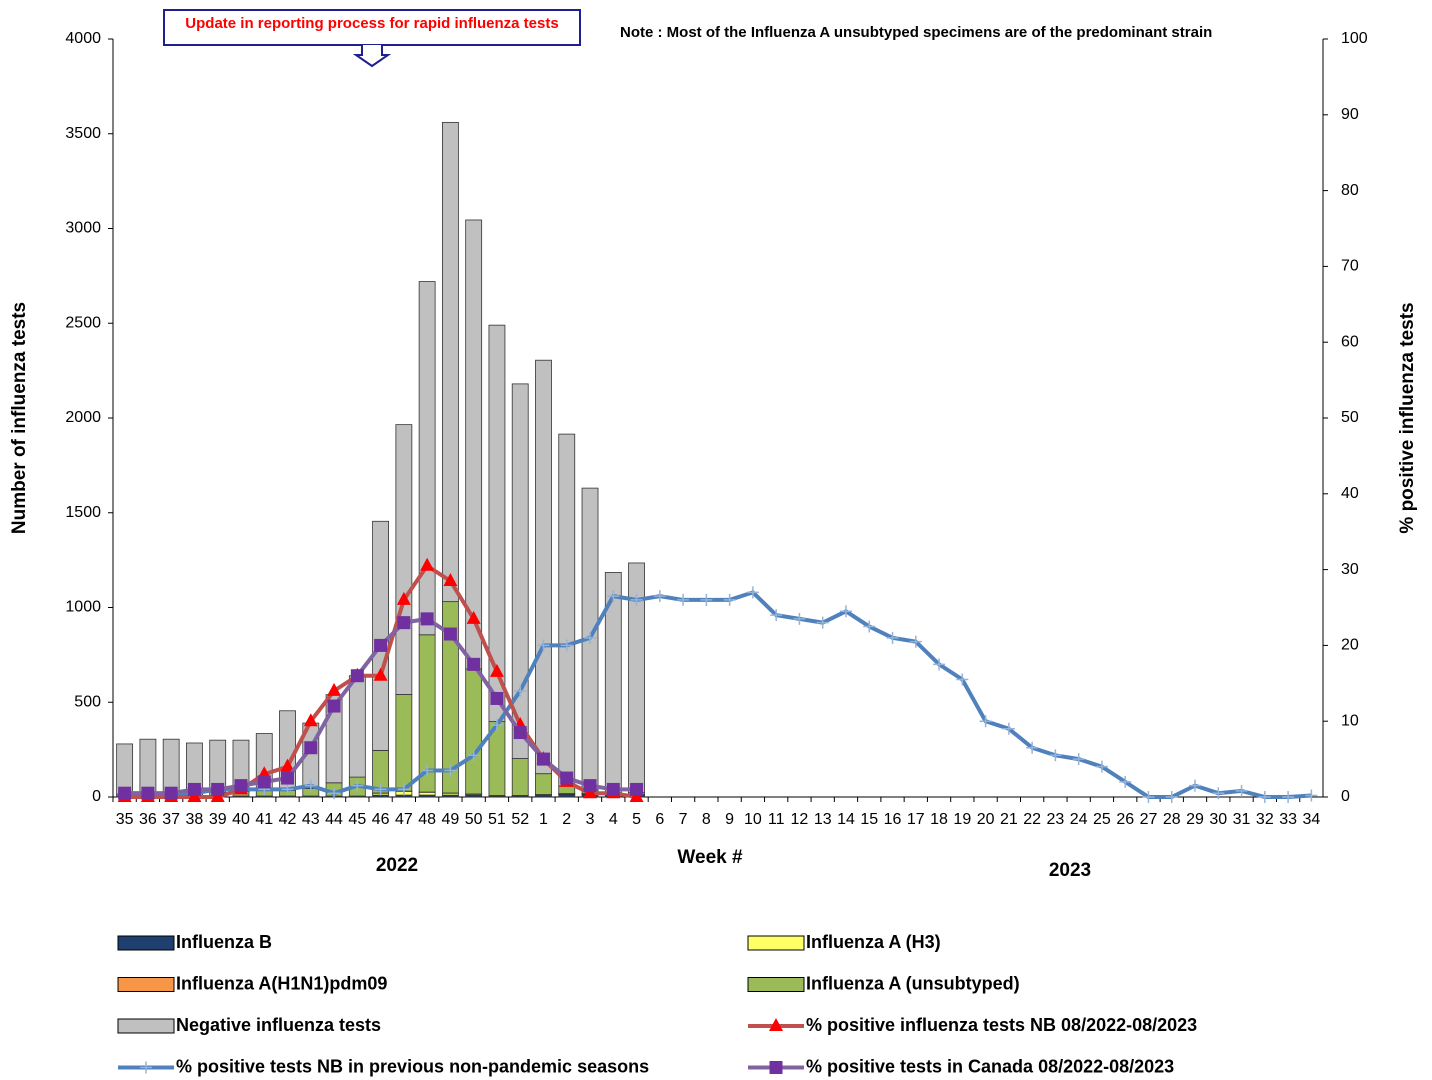  Describe the element at coordinates (710, 857) in the screenshot. I see `x-axis-label: Week #` at that location.